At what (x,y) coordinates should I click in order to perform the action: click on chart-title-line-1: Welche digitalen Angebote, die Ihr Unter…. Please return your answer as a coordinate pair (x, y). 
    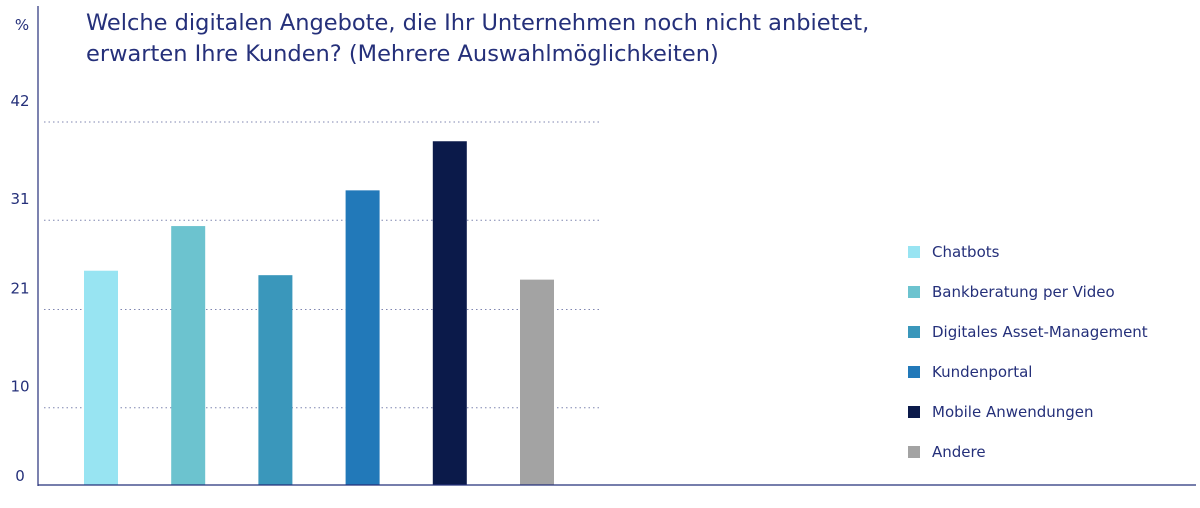
    Looking at the image, I should click on (478, 23).